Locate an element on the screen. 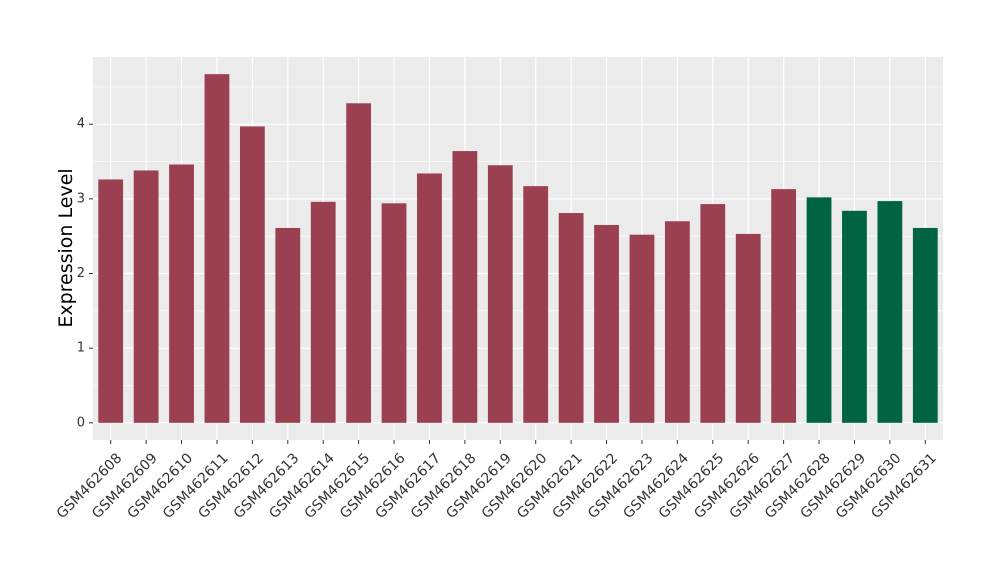  y-tick-label: 2 is located at coordinates (81, 273).